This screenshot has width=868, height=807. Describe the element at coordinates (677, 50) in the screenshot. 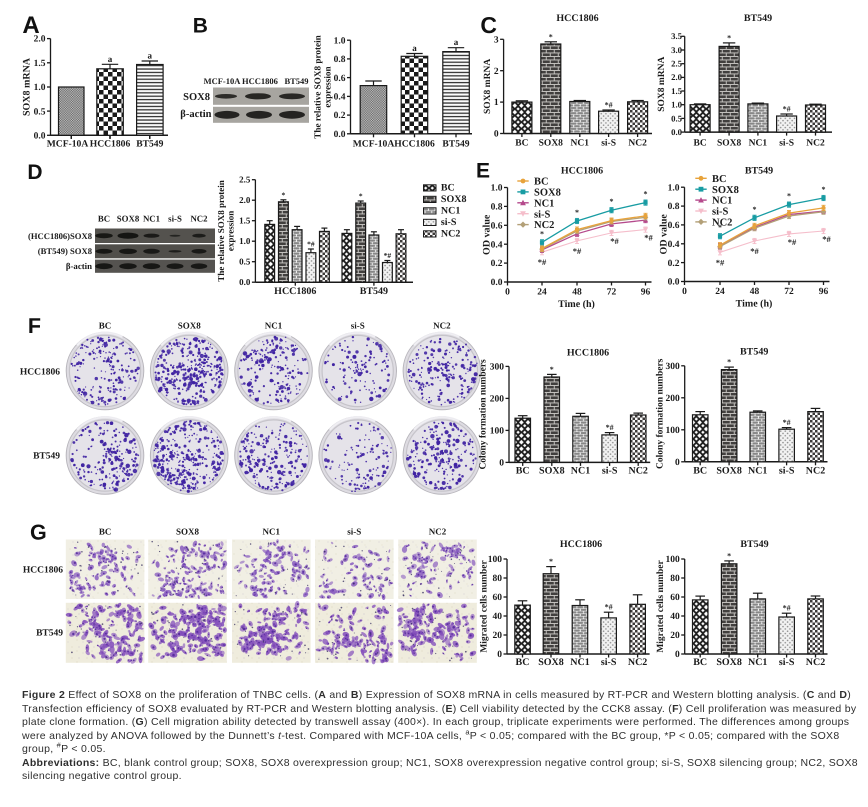

I see `svg-text: 3.0` at that location.